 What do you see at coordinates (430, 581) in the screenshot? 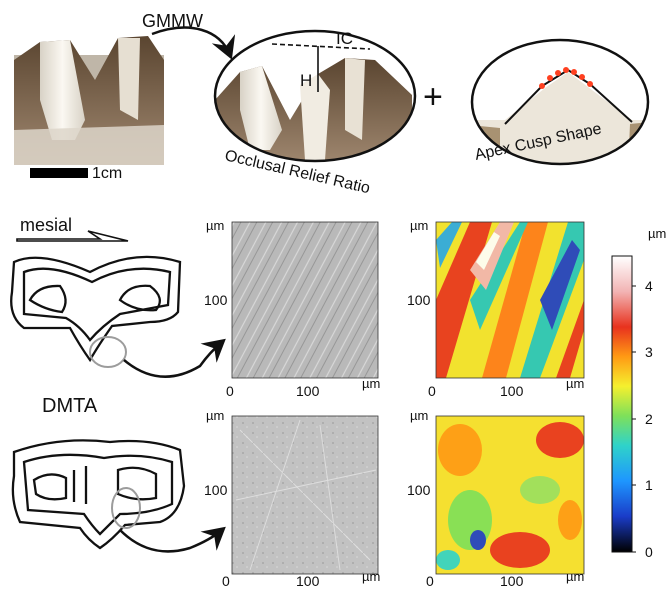
I see `color-bottom-origin: 0` at bounding box center [430, 581].